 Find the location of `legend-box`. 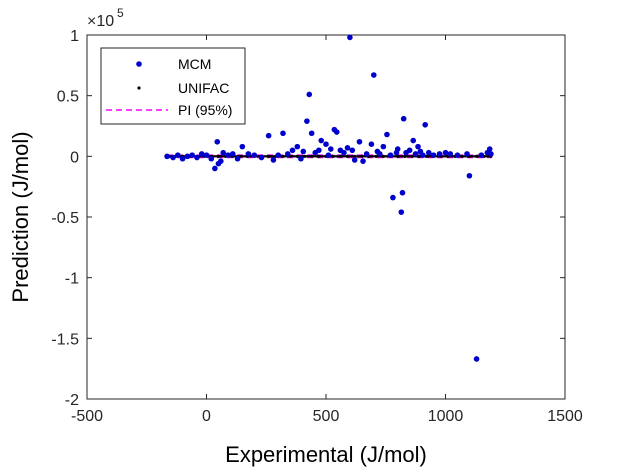

legend-box is located at coordinates (173, 86).